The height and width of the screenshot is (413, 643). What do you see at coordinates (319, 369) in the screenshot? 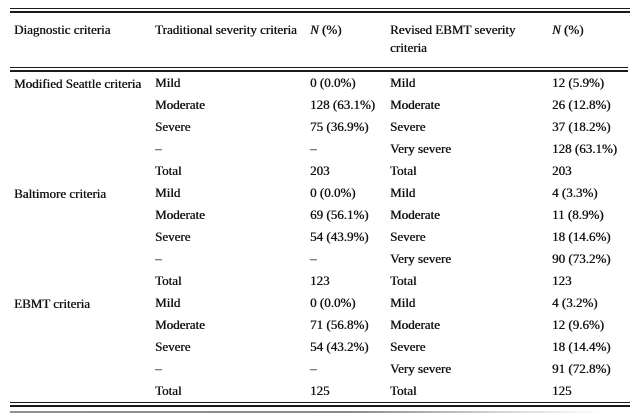
I see `table-row: – – Very severe 91 (72.8%)` at bounding box center [319, 369].